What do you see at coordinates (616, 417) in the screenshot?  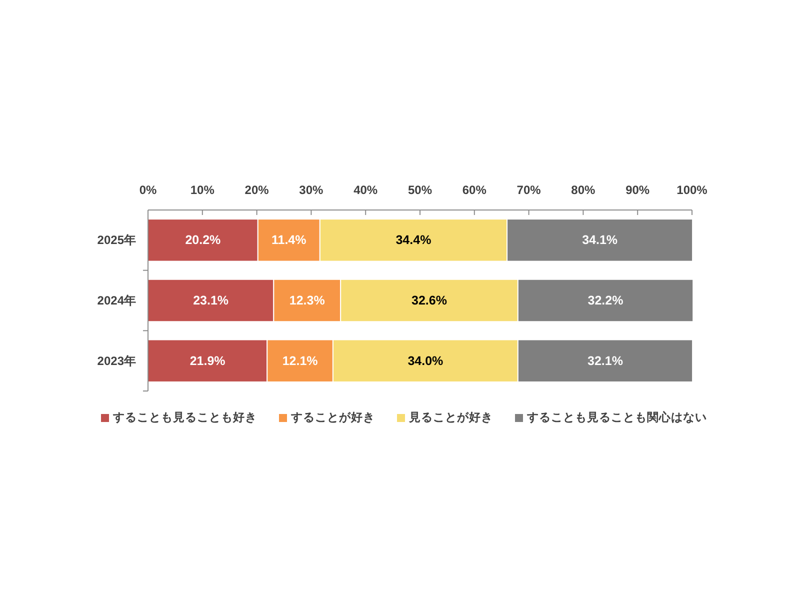 I see `legend-label: することも見ることも関心はない` at bounding box center [616, 417].